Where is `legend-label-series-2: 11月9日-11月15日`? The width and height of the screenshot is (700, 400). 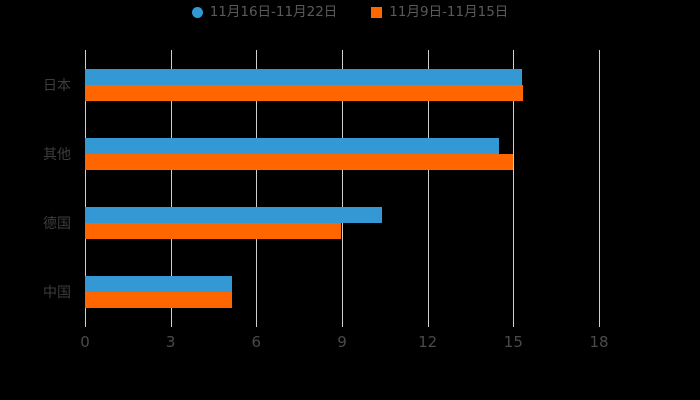 legend-label-series-2: 11月9日-11月15日 is located at coordinates (449, 12).